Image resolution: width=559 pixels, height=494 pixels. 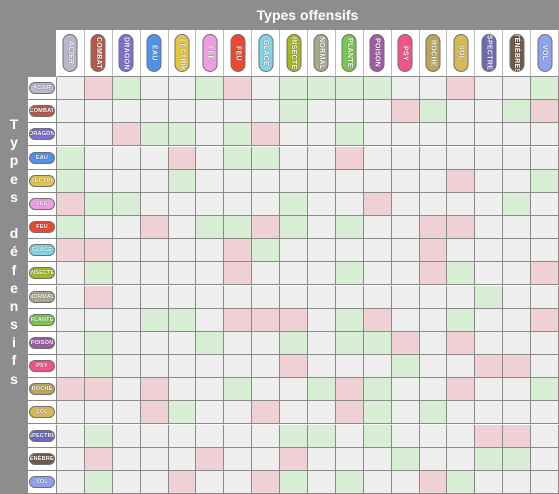 I want to click on defensive-type-feu: FEU, so click(x=42, y=228).